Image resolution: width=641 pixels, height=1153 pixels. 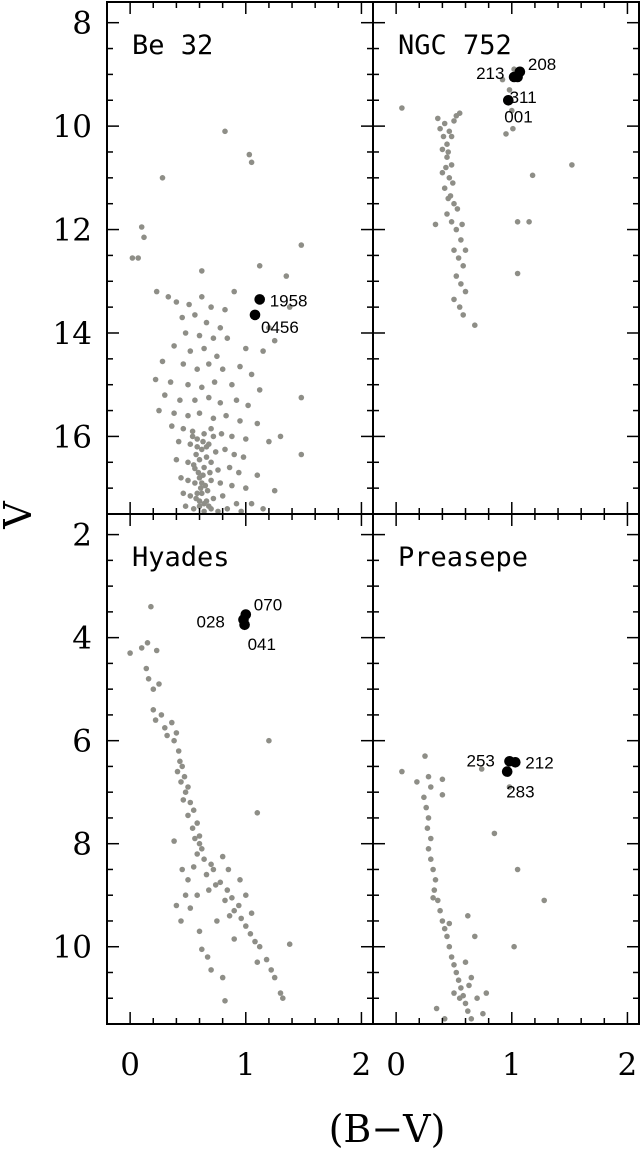 What do you see at coordinates (455, 45) in the screenshot?
I see `panel-label-ngc752: NGC 752` at bounding box center [455, 45].